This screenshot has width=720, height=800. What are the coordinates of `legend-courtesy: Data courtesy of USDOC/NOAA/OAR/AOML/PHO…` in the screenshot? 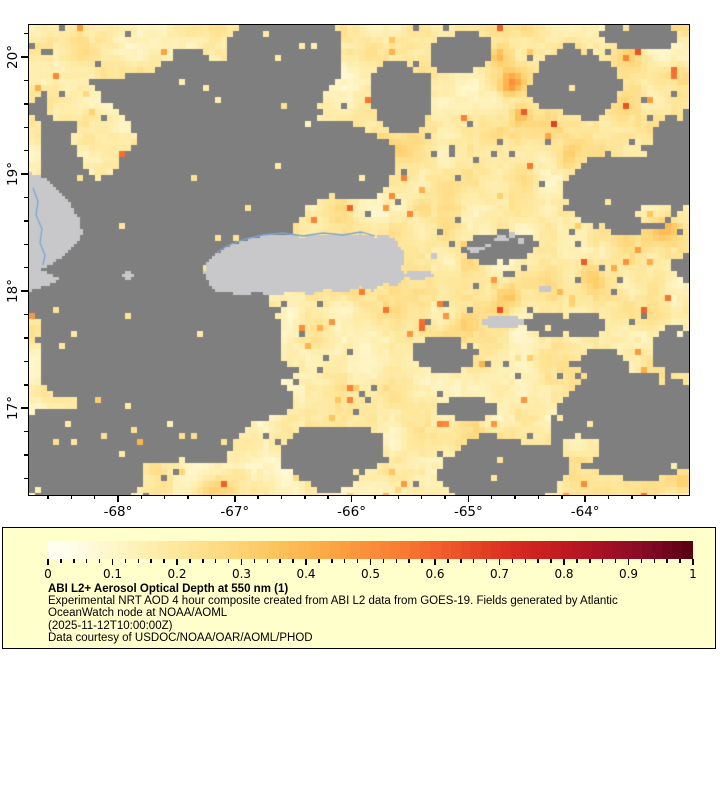 It's located at (180, 637).